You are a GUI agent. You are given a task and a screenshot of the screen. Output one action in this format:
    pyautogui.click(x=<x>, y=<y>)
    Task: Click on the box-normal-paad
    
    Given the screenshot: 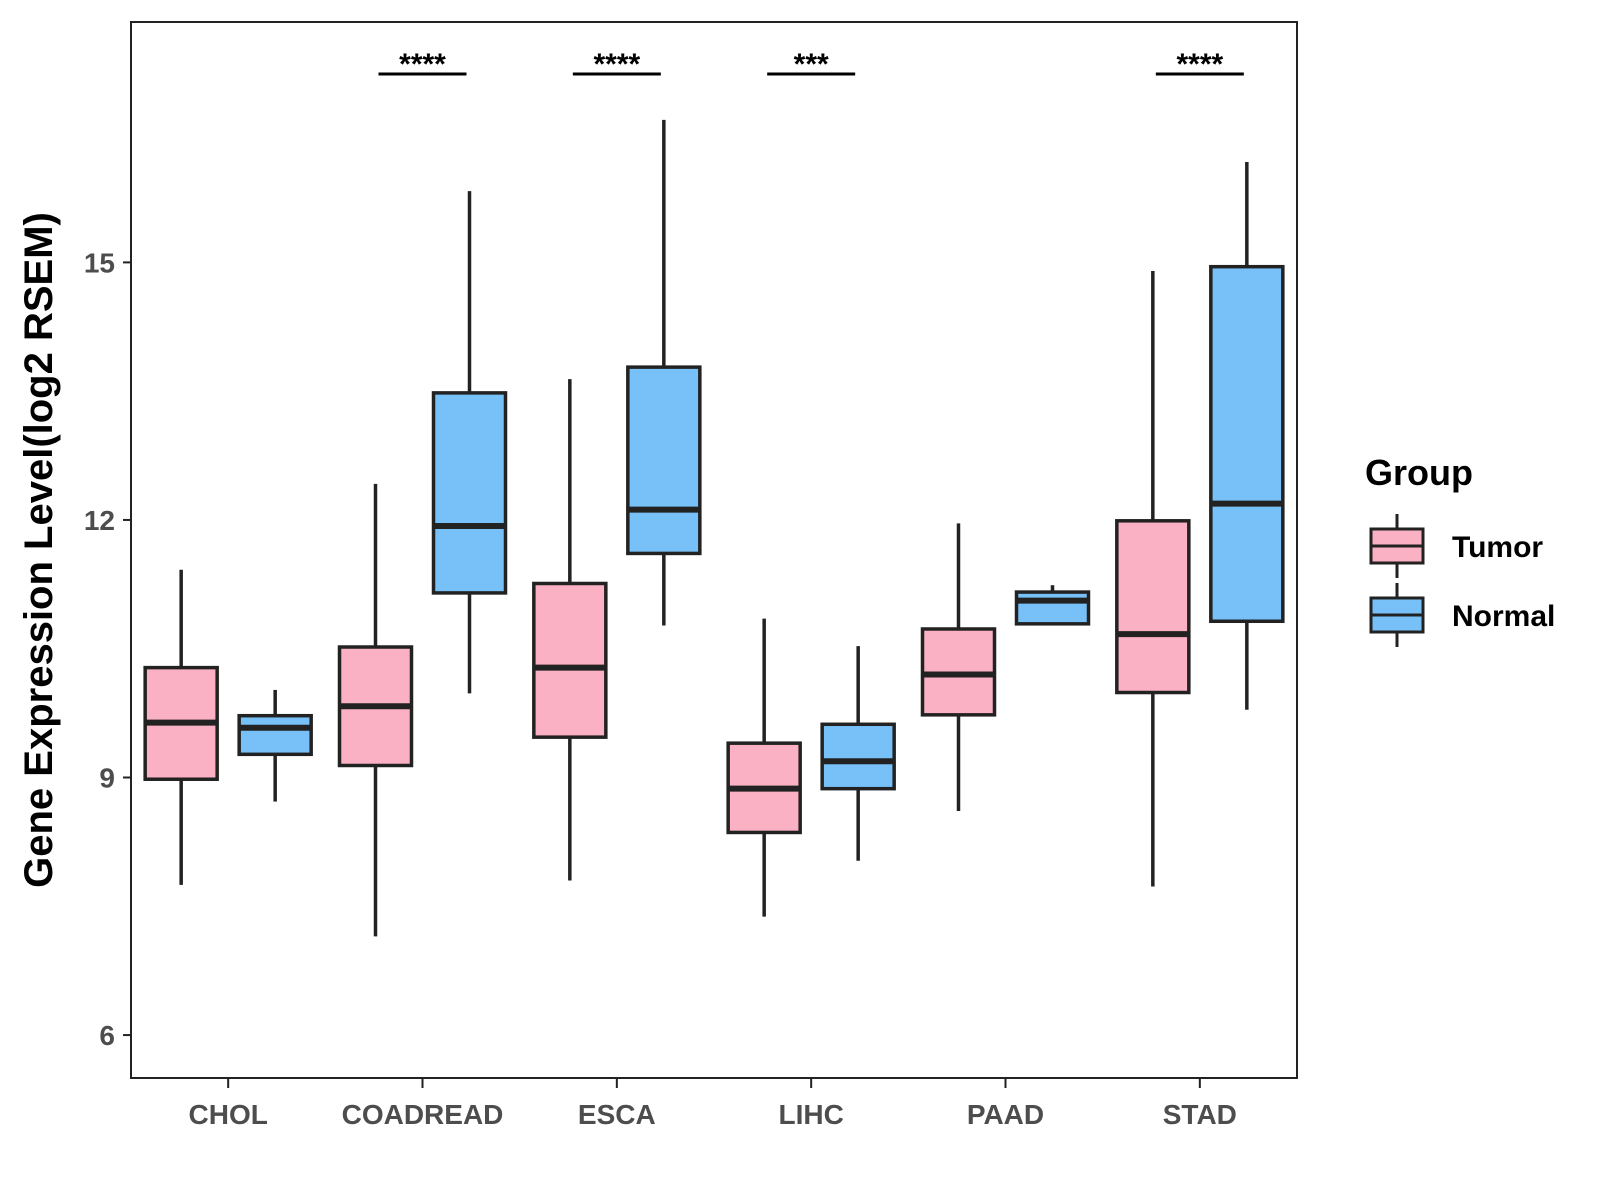 What is the action you would take?
    pyautogui.click(x=1052, y=605)
    